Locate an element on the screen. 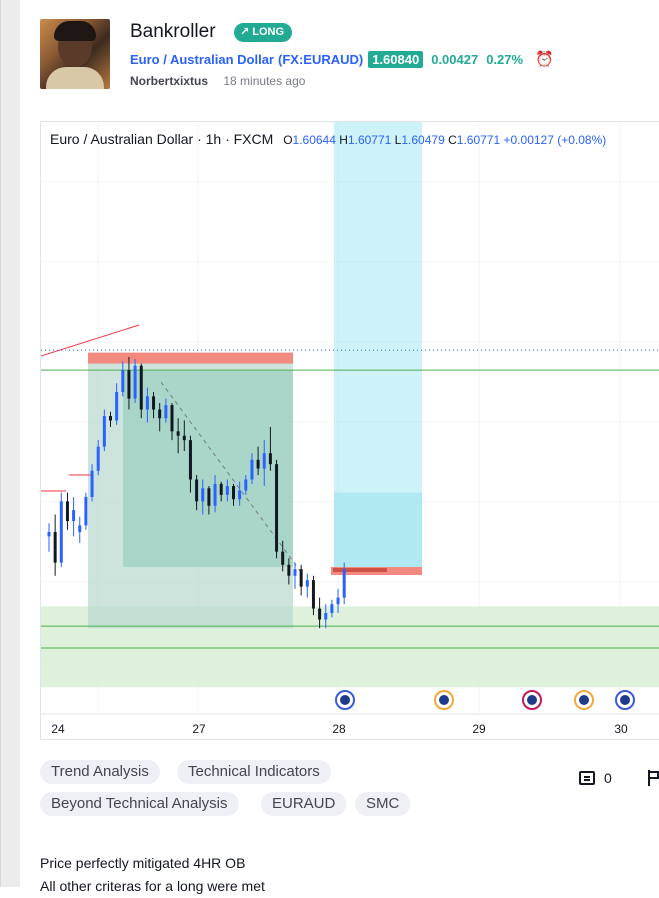  author-line: Norbertxixtus 18 minutes ago is located at coordinates (217, 81).